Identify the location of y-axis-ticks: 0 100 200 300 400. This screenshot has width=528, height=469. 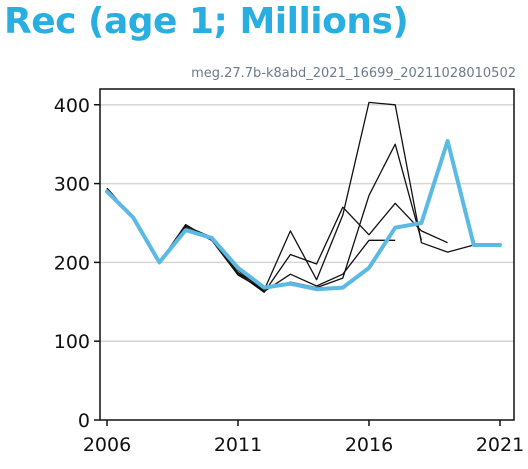
(77, 263).